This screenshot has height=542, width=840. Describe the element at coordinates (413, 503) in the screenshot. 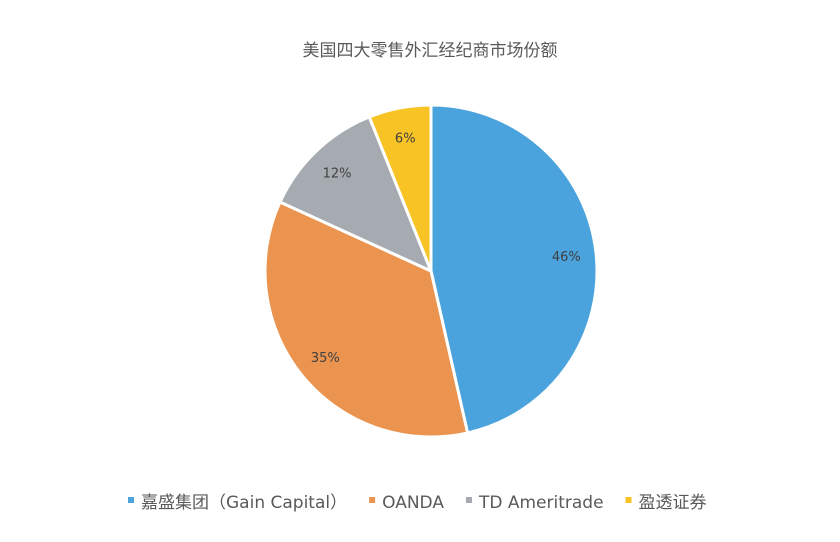

I see `legend-label-2: OANDA` at that location.